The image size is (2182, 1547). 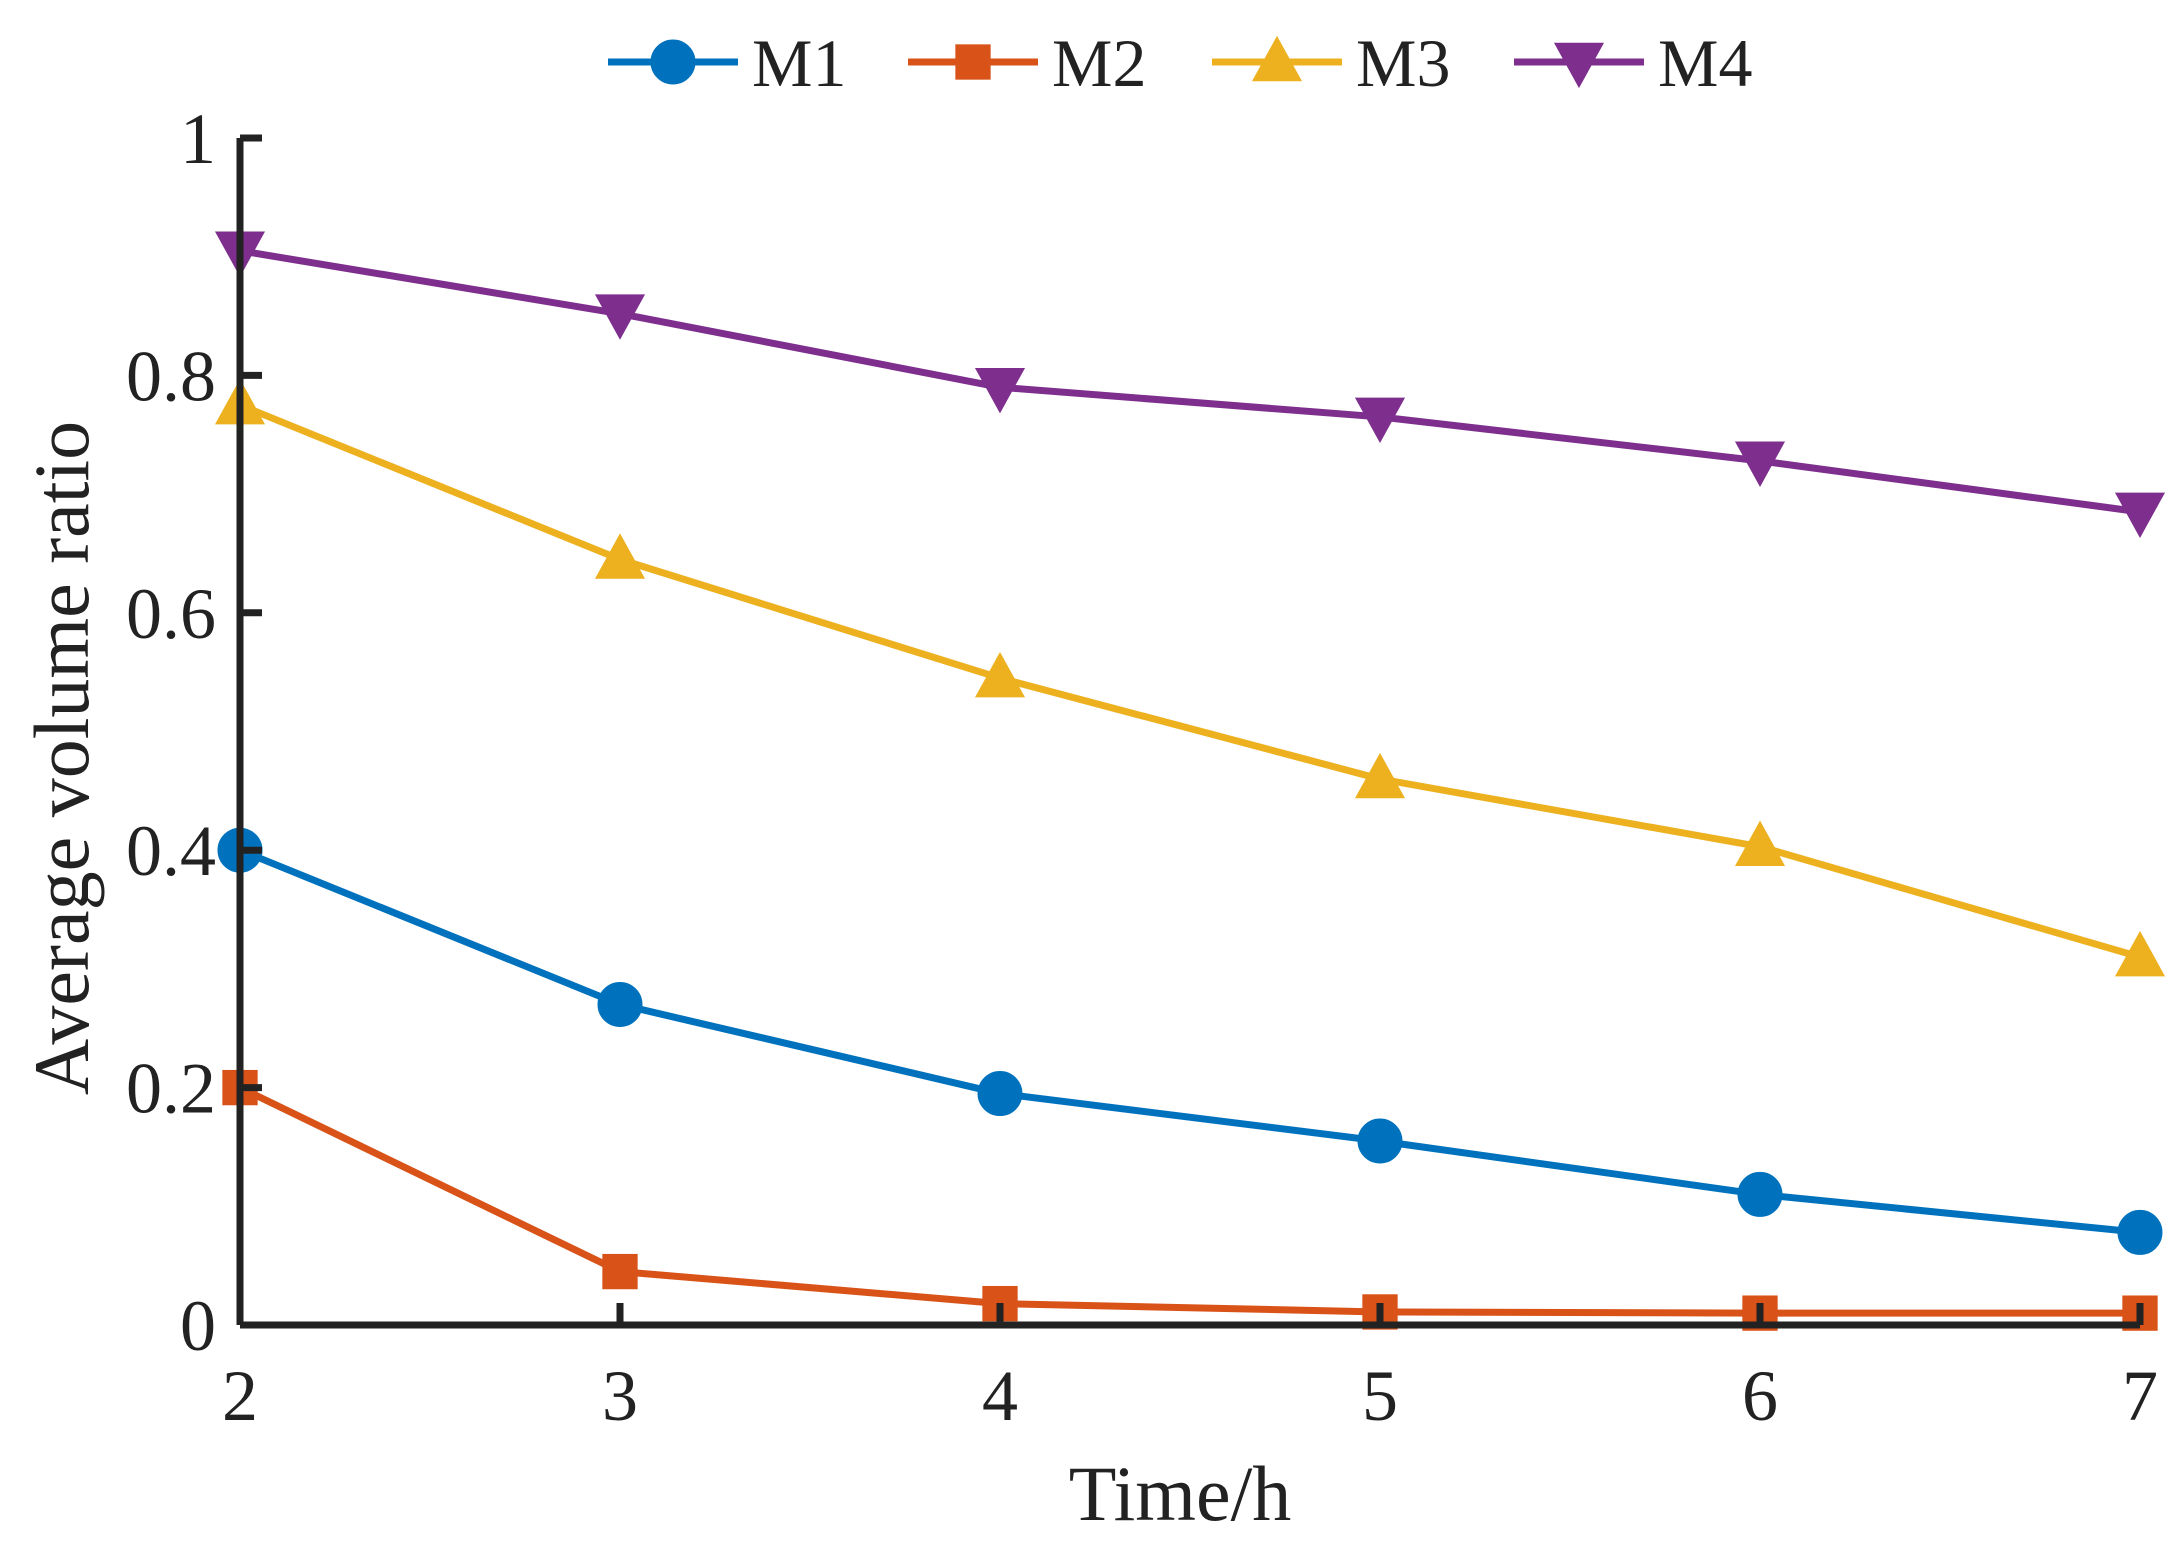 I want to click on legend-item-m3: M3, so click(x=1331, y=63).